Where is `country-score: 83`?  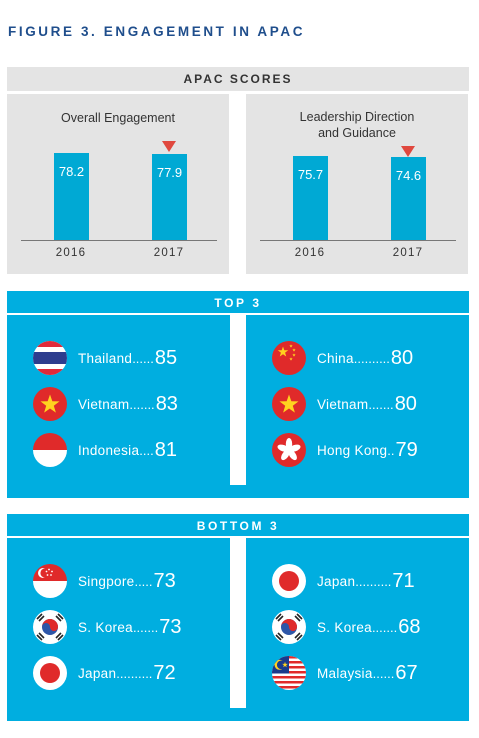 country-score: 83 is located at coordinates (166, 403).